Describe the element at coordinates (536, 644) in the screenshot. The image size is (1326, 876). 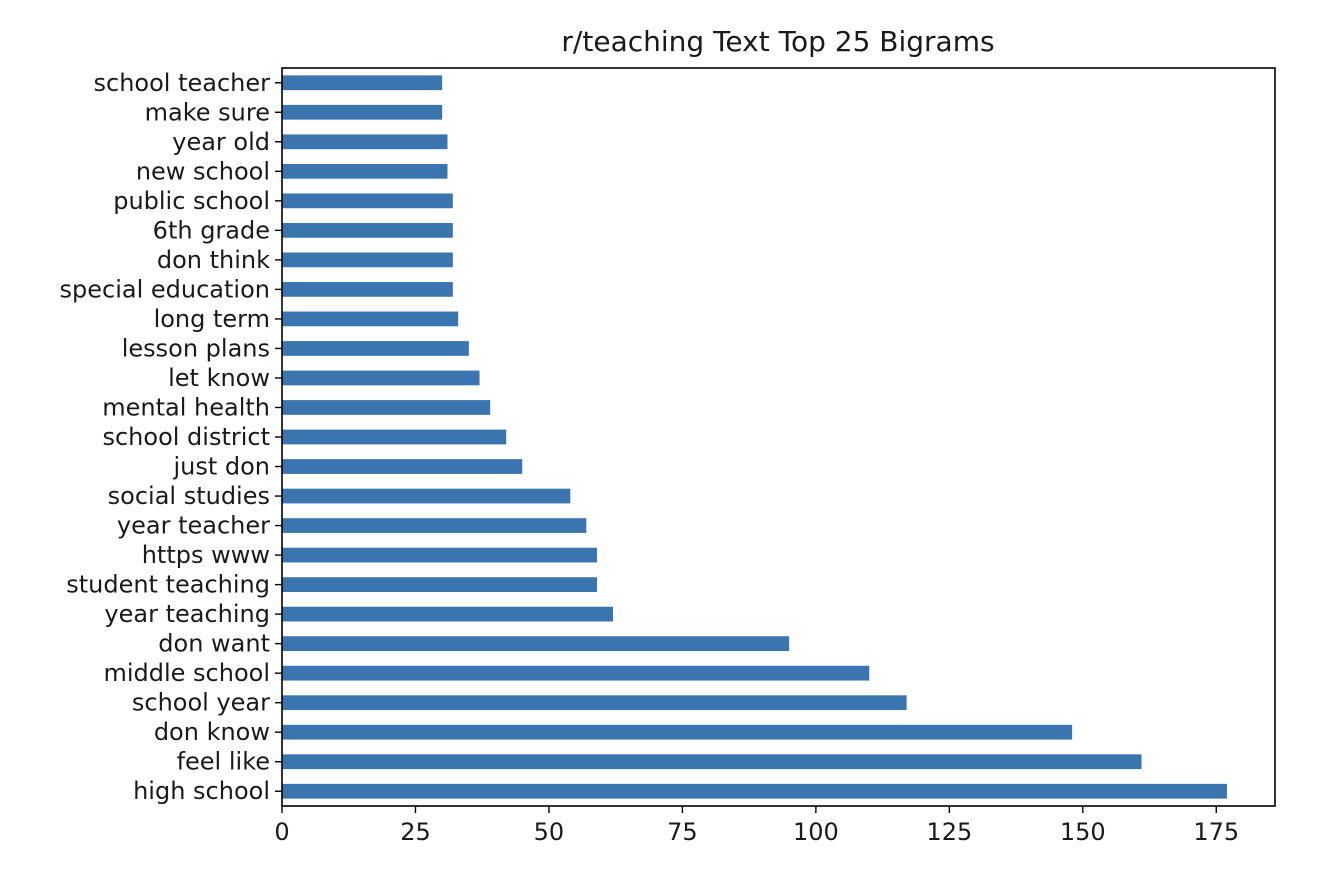
I see `bar-don-want` at that location.